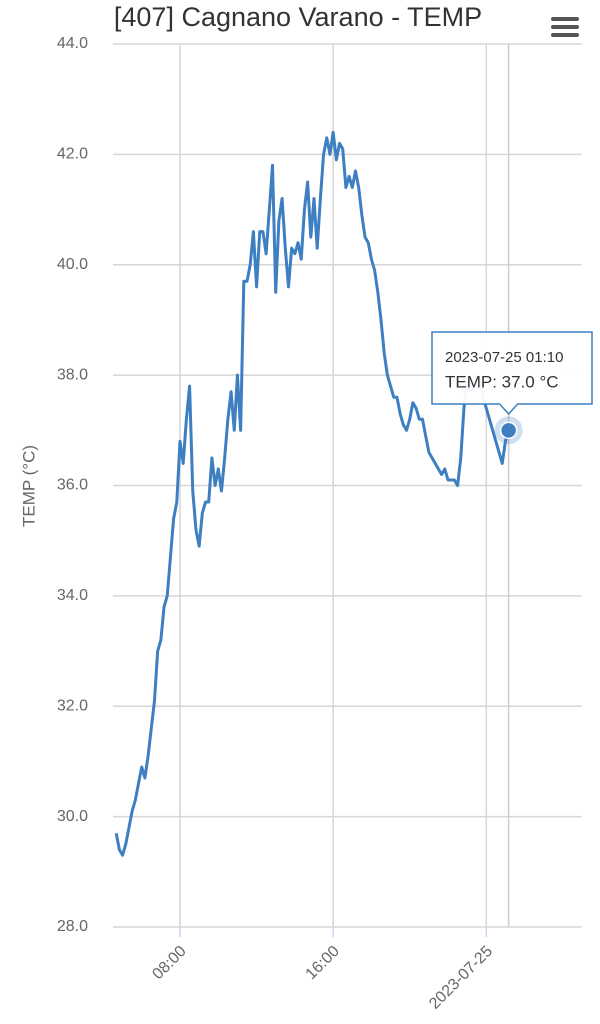 This screenshot has height=1024, width=600. Describe the element at coordinates (461, 978) in the screenshot. I see `x-tick-label: 2023-07-25` at that location.